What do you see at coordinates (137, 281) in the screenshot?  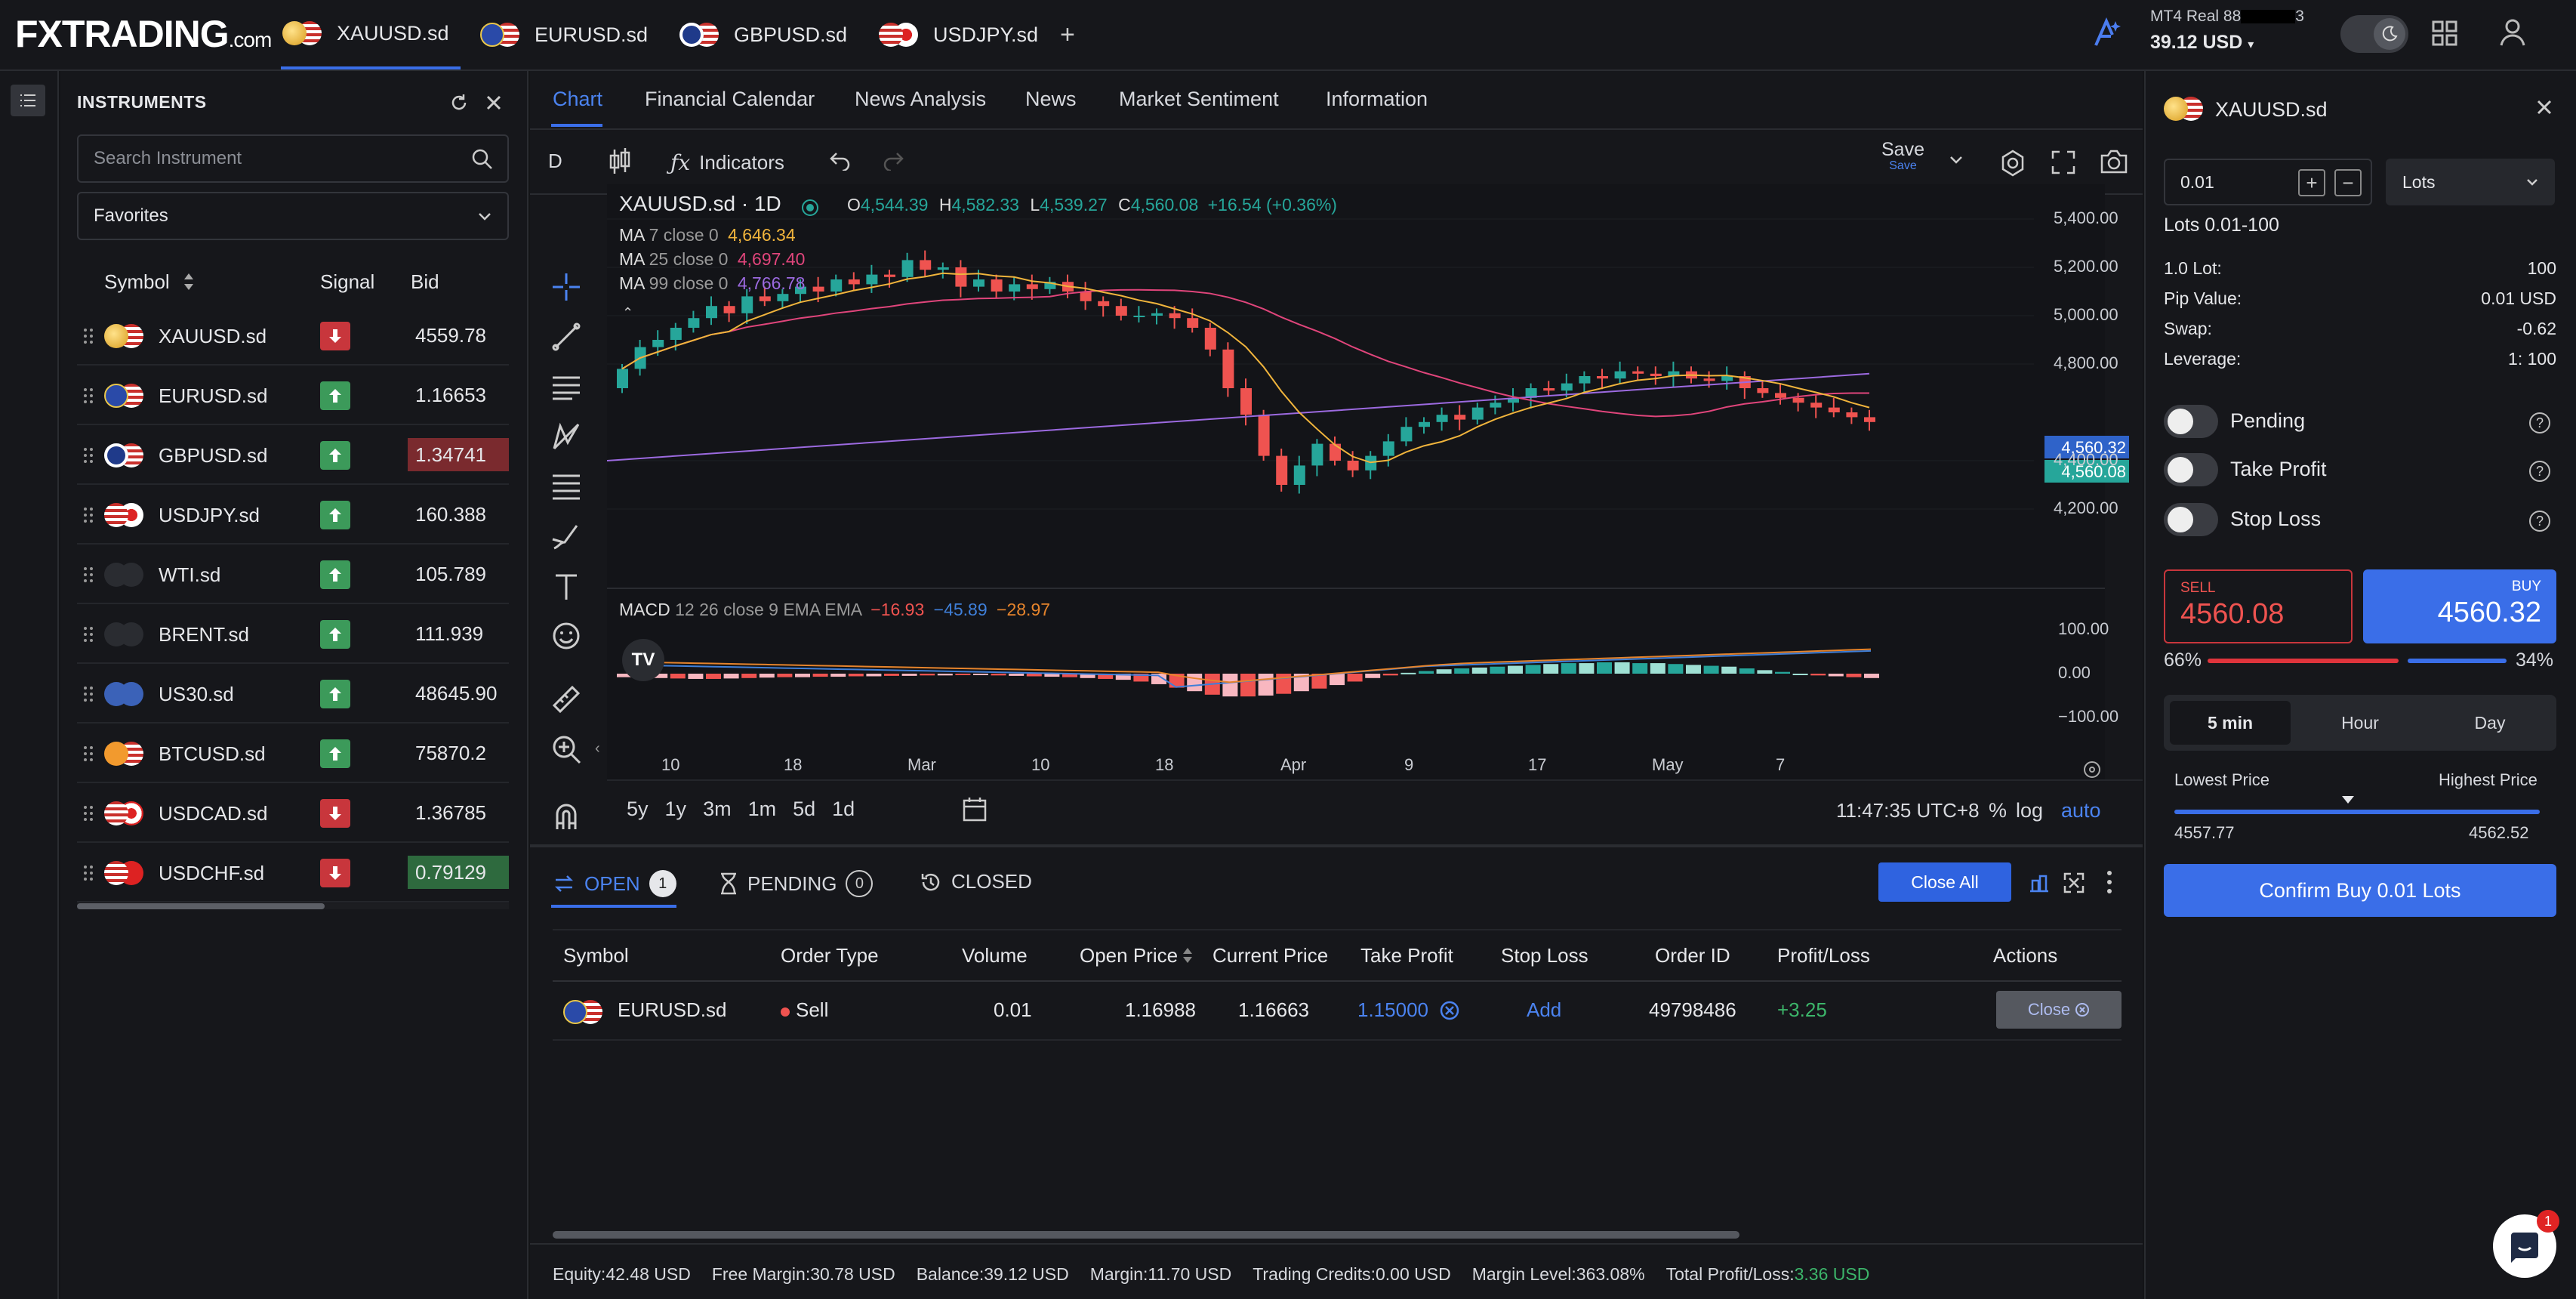 I see `symbol-column-header: Symbol` at bounding box center [137, 281].